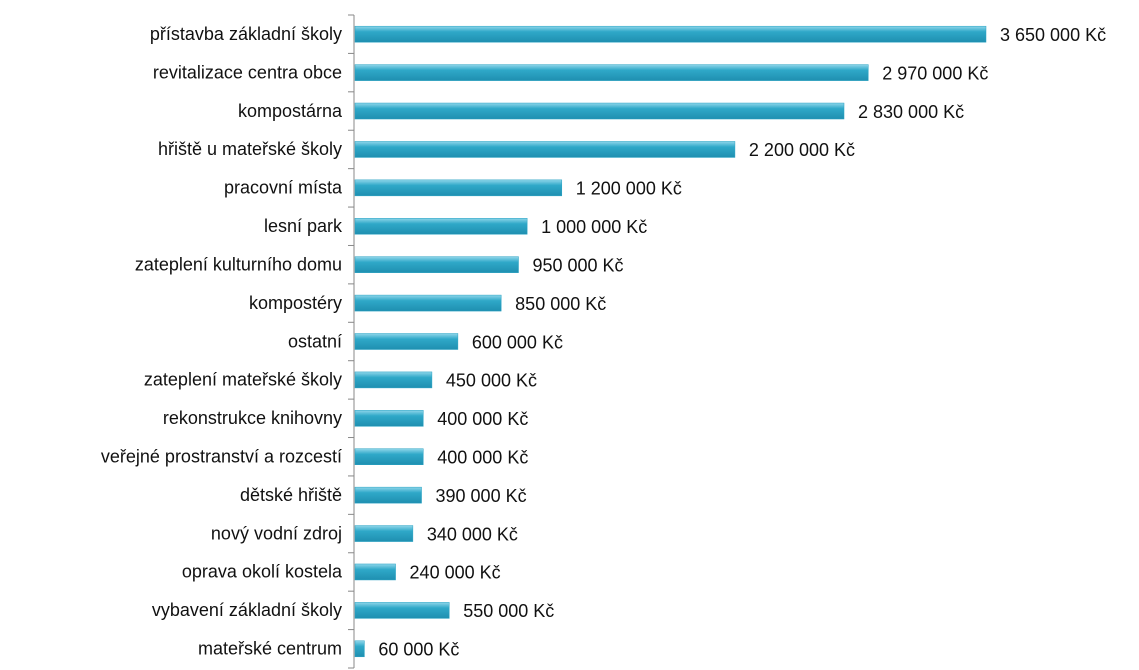  Describe the element at coordinates (290, 111) in the screenshot. I see `category-label: kompostárna` at that location.